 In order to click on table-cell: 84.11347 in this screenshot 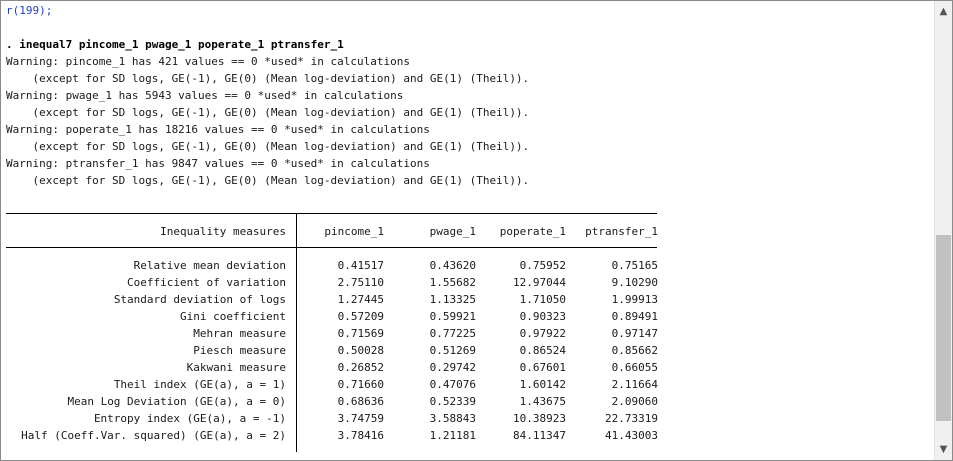, I will do `click(539, 435)`.